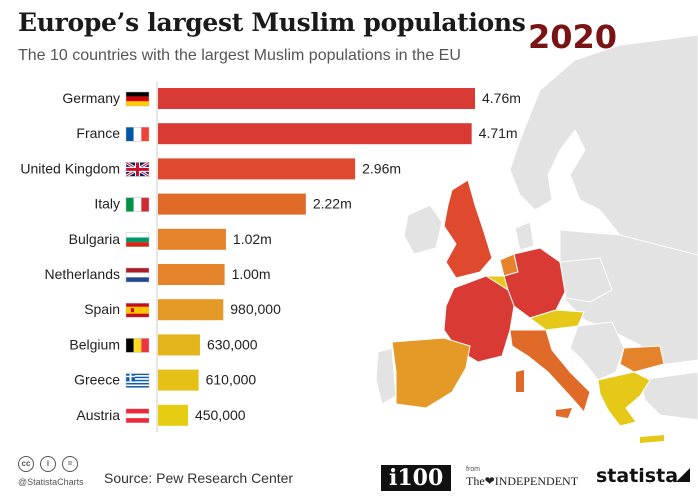 This screenshot has height=497, width=698. I want to click on map-poland, so click(586, 280).